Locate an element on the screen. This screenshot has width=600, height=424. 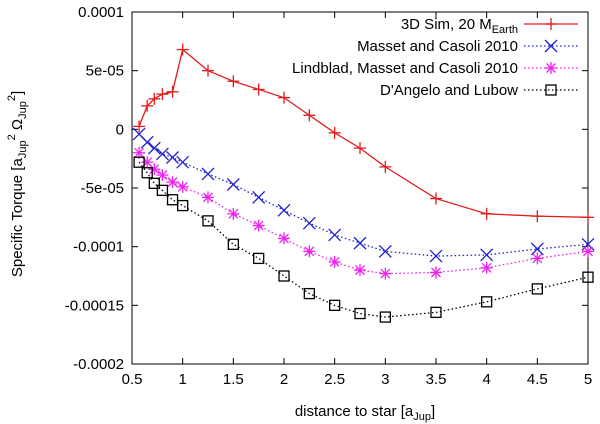
x-tick-label: 1.5 is located at coordinates (233, 379).